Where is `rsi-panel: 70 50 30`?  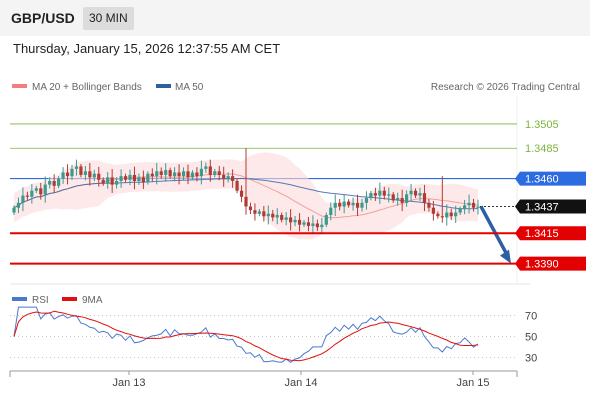 rsi-panel: 70 50 30 is located at coordinates (273, 335).